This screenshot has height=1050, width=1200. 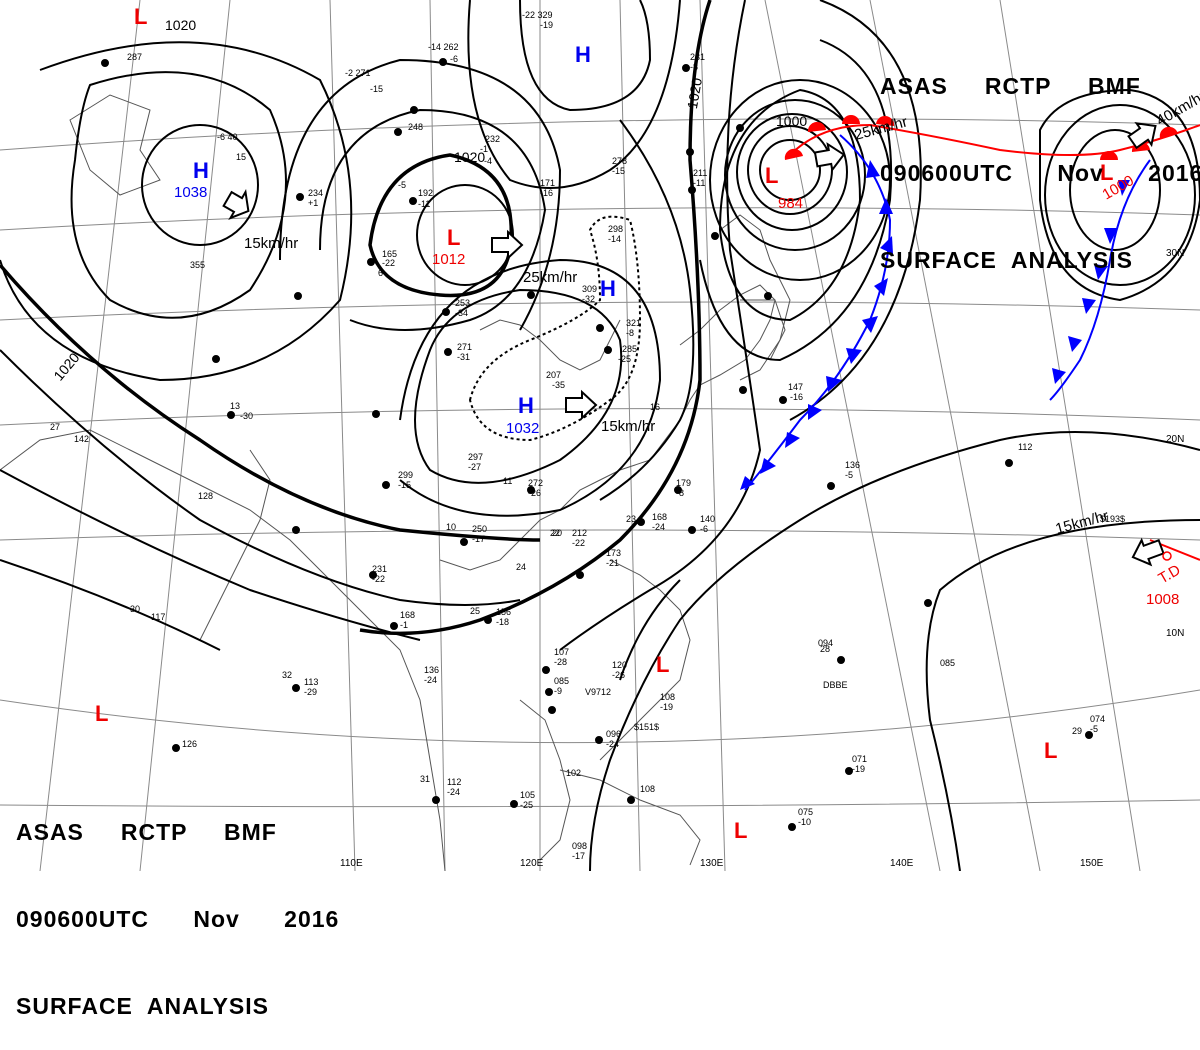 What do you see at coordinates (598, 692) in the screenshot?
I see `station-plot: V9712` at bounding box center [598, 692].